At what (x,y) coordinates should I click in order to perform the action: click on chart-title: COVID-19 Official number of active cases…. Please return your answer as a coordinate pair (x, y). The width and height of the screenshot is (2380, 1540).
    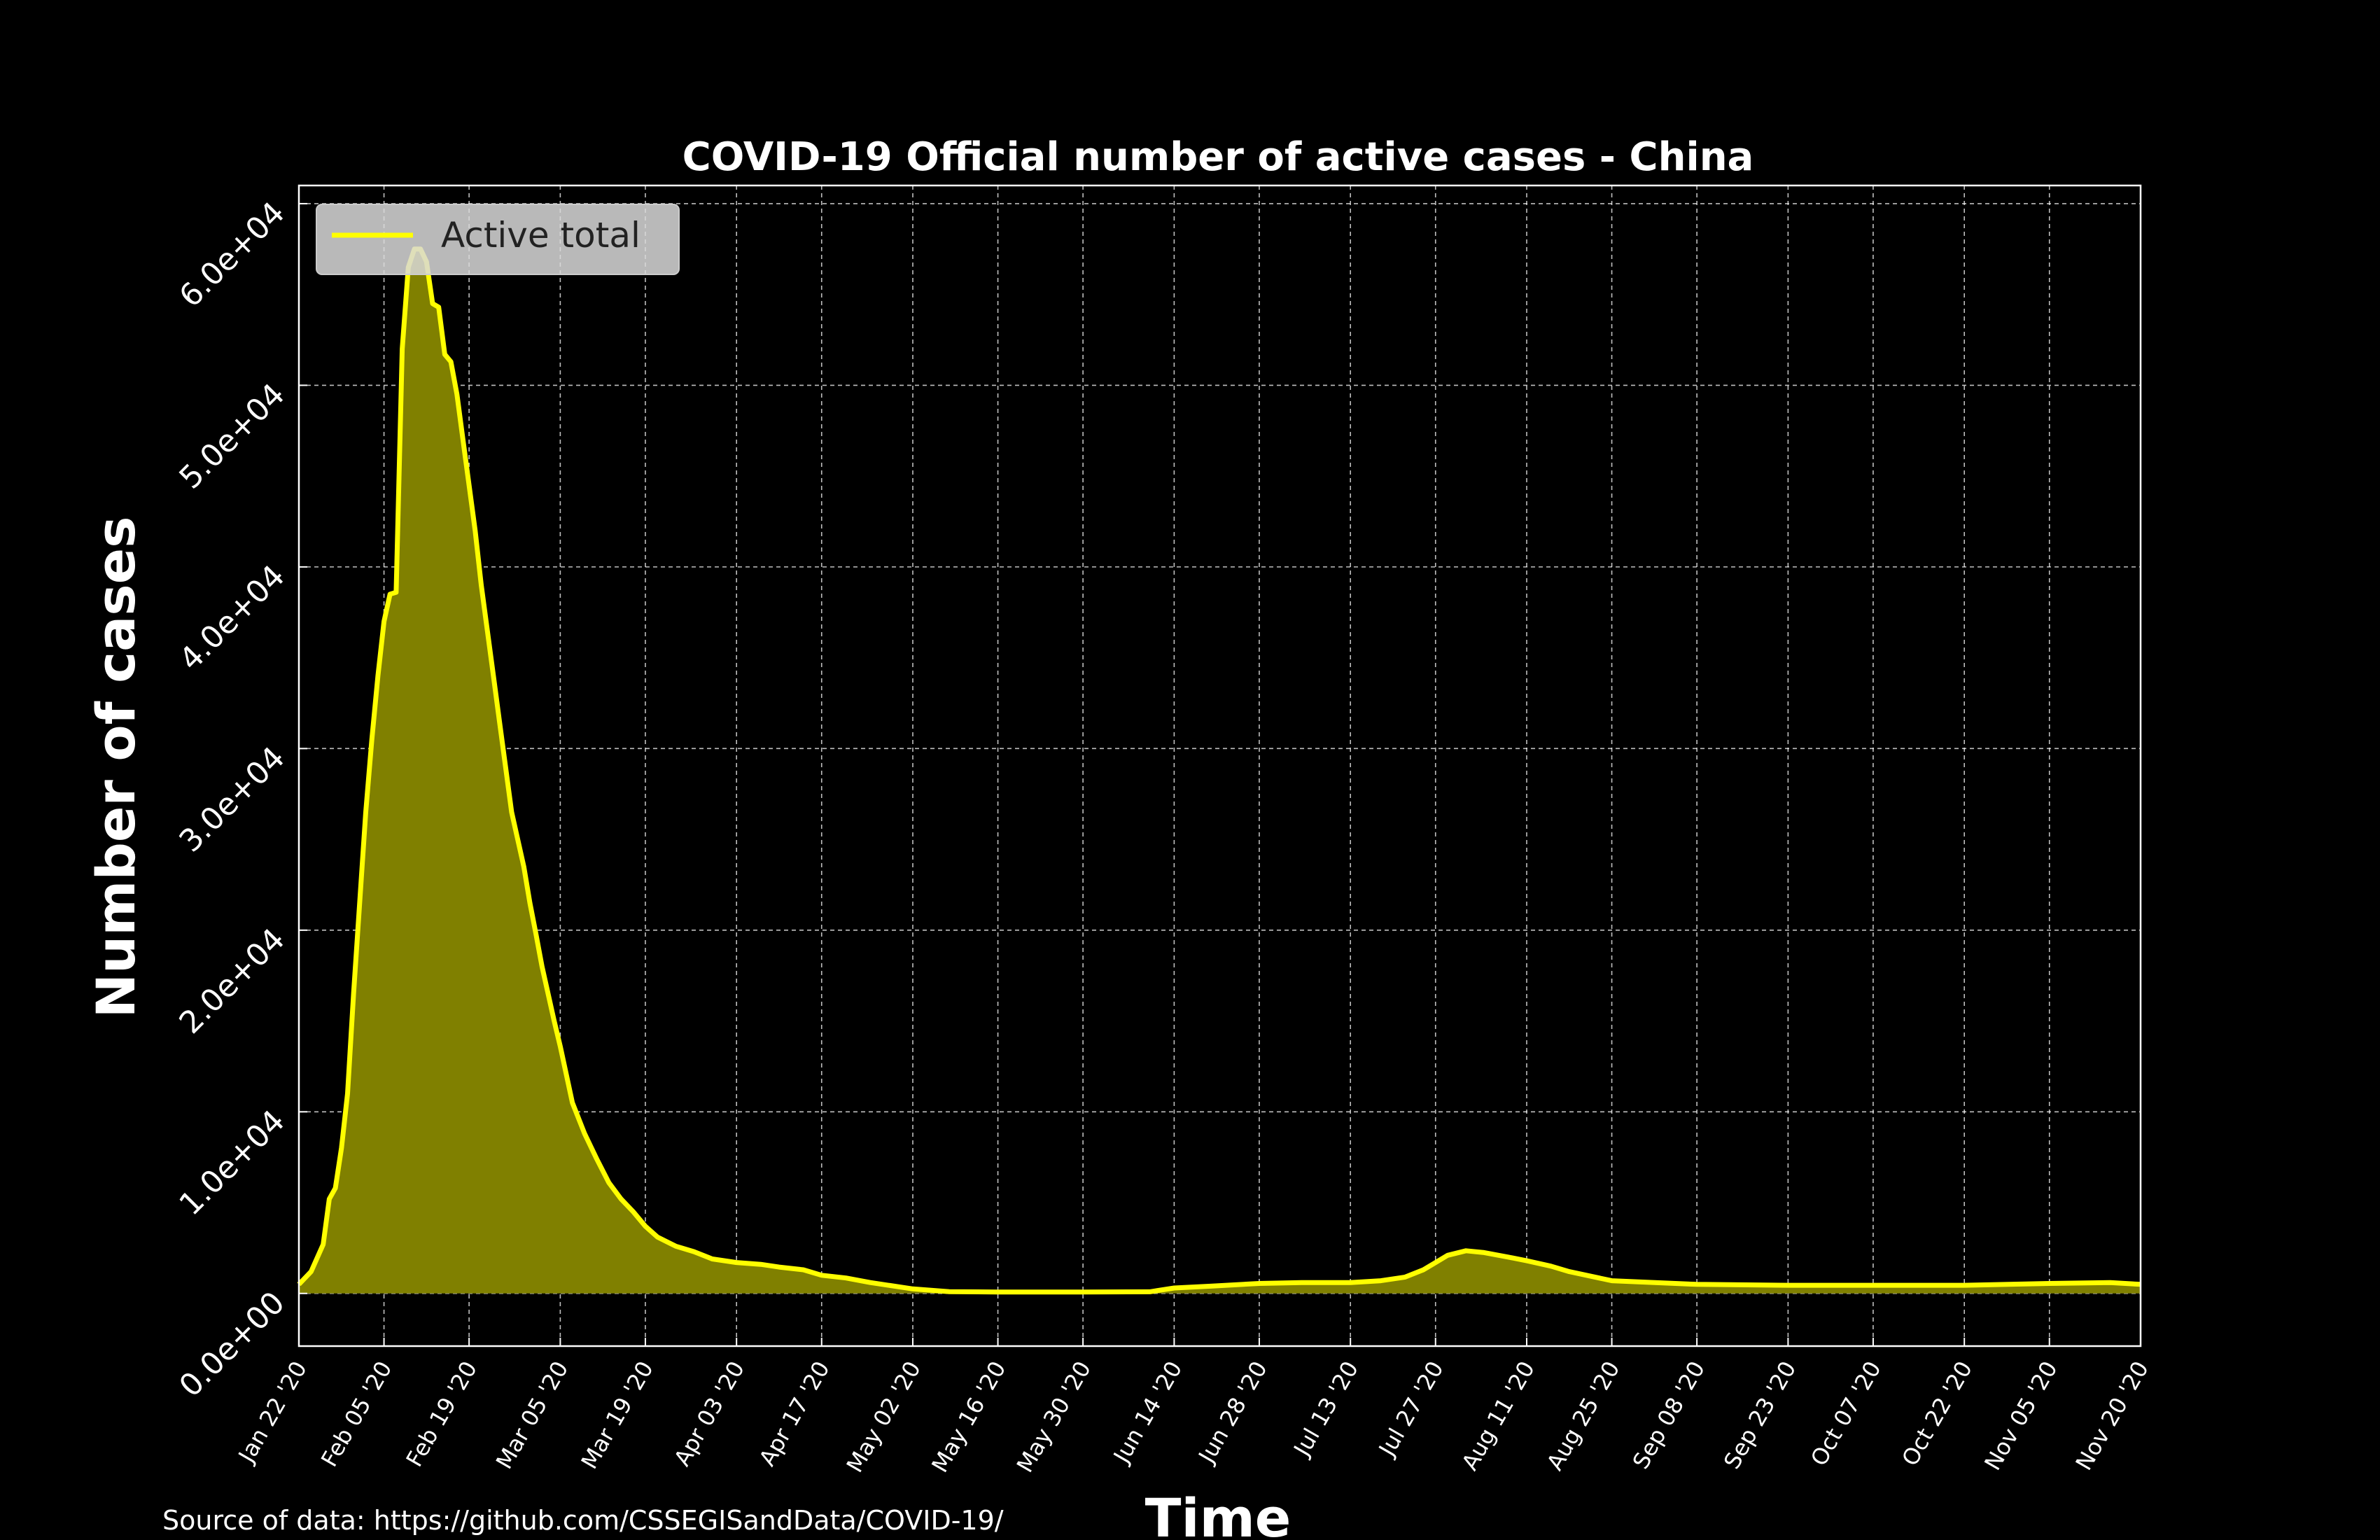
    Looking at the image, I should click on (1218, 157).